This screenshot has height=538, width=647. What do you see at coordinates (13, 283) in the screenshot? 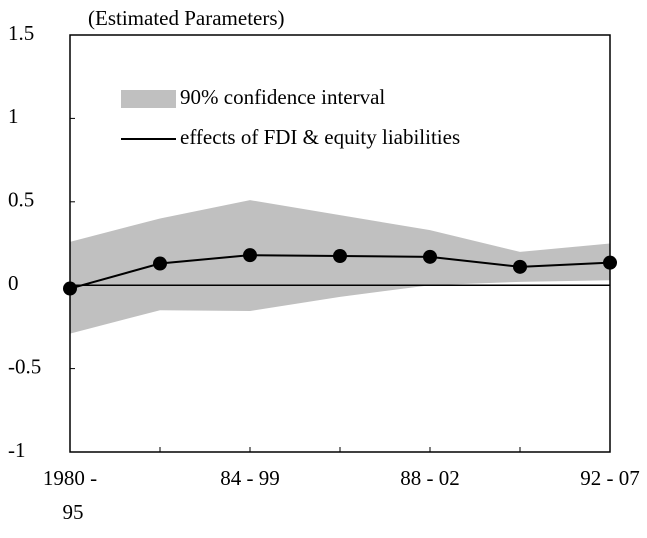
I see `y-tick-label: 0` at bounding box center [13, 283].